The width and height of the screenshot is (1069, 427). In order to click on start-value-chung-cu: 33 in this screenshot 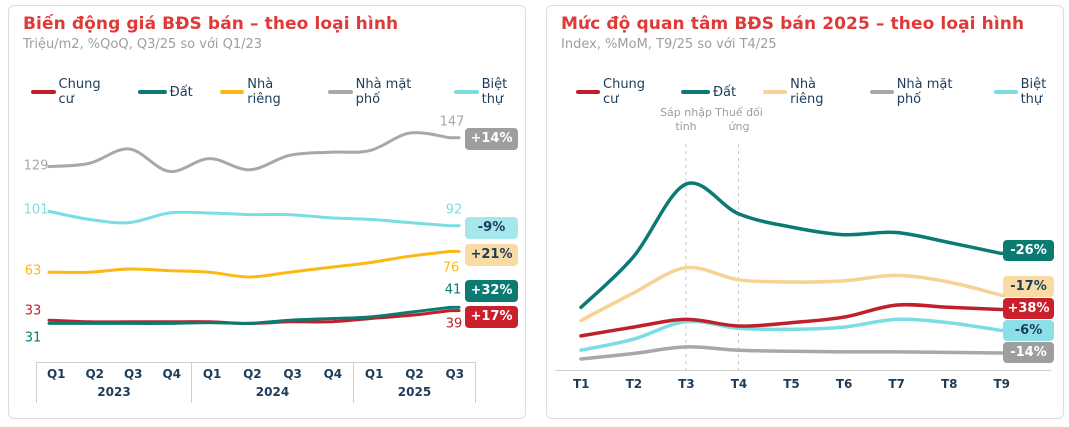, I will do `click(33, 311)`.